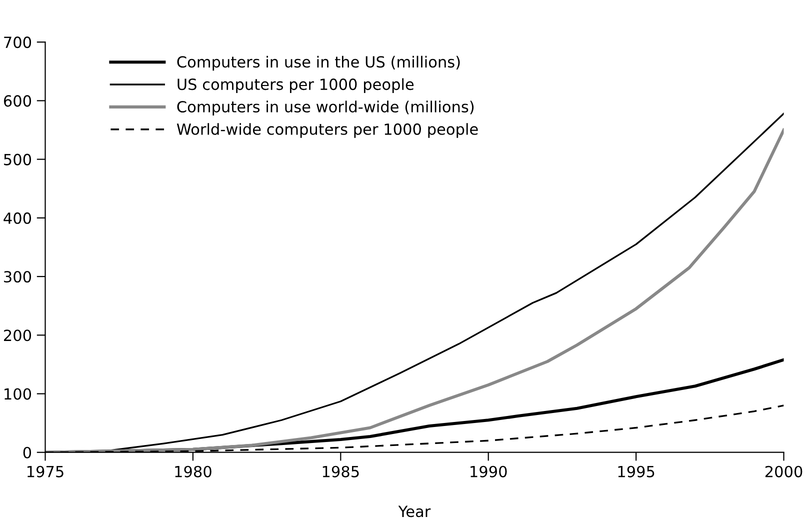 The image size is (808, 526). I want to click on x-axis-title: Year, so click(414, 512).